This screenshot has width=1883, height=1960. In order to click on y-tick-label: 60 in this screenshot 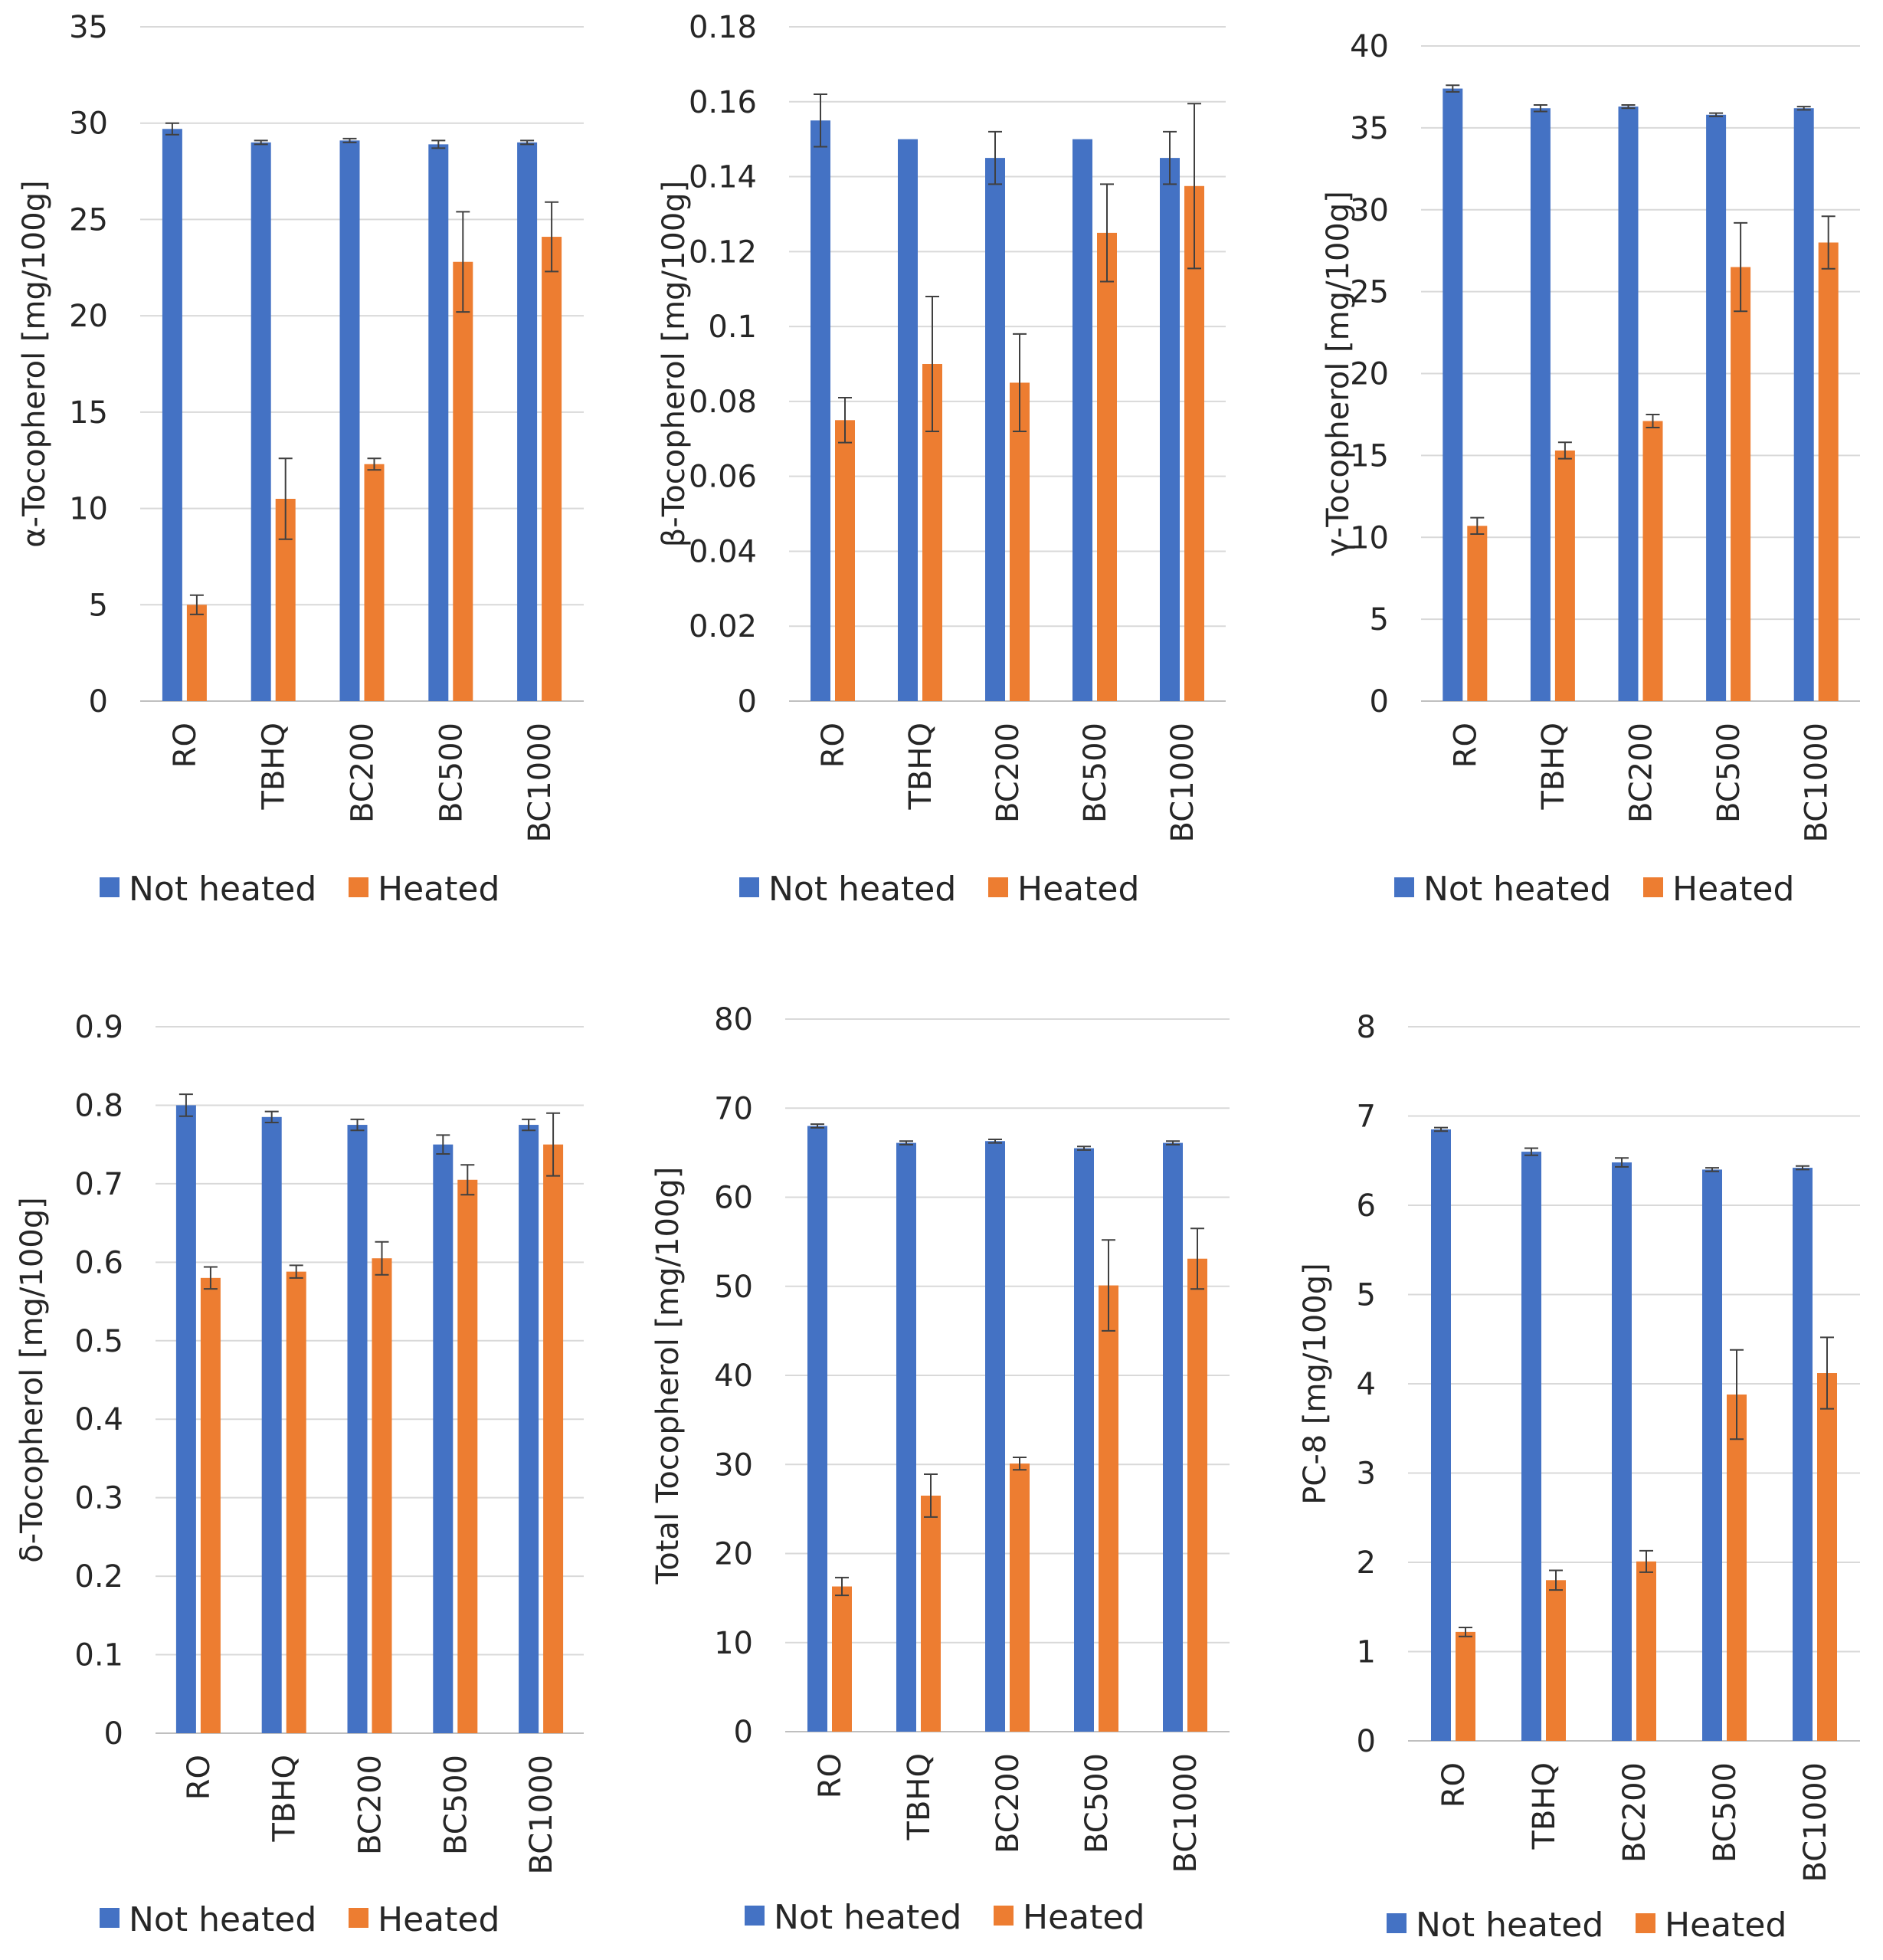, I will do `click(733, 1198)`.